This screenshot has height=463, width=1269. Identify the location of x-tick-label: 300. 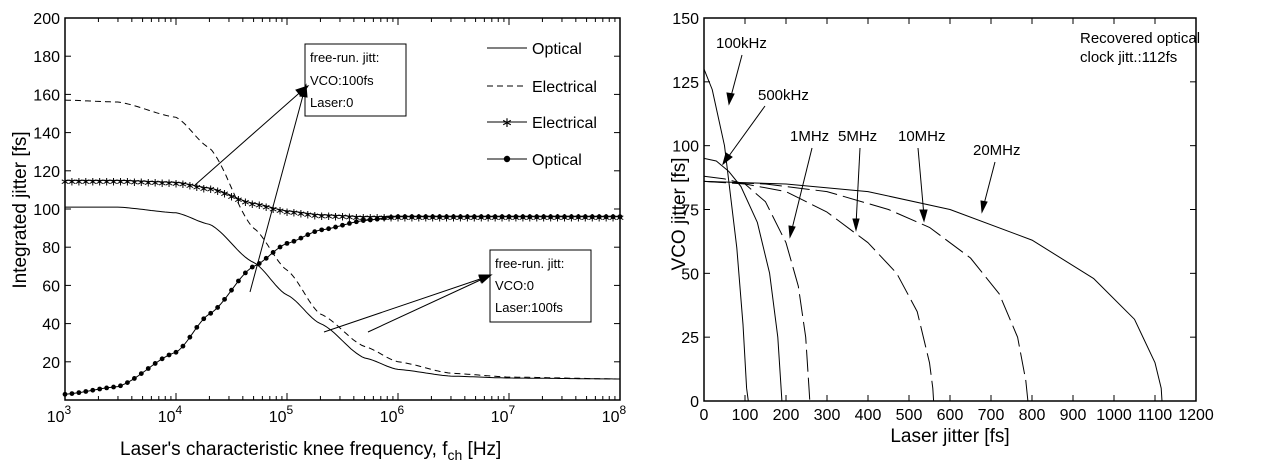
(827, 415).